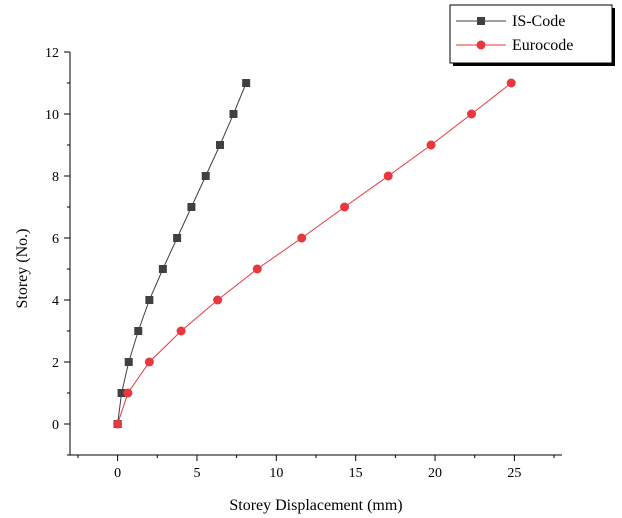 This screenshot has height=518, width=622. Describe the element at coordinates (52, 115) in the screenshot. I see `y-tick-label: 10` at that location.